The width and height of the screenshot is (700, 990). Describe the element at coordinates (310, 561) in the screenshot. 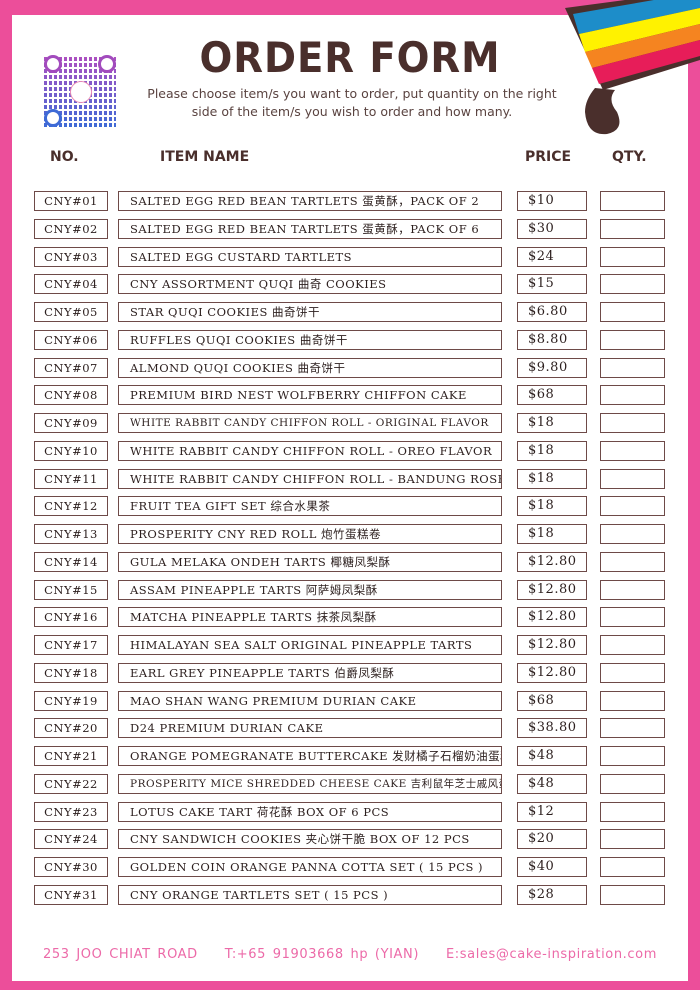

I see `item-name: GULA MELAKA ONDEH TARTS 椰糖凤梨酥` at that location.